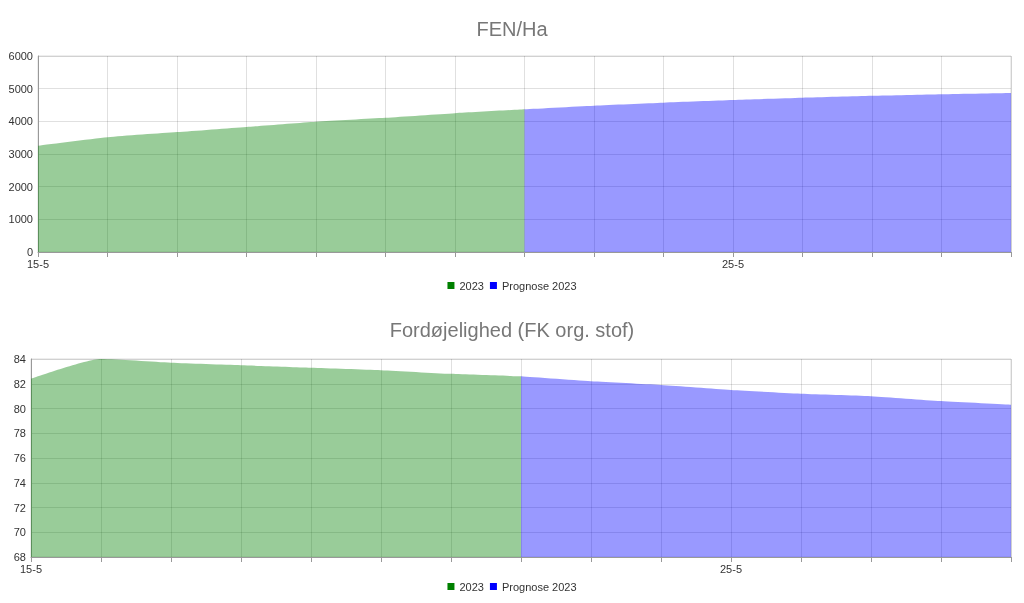 The image size is (1024, 603). I want to click on y-tick-label: 74, so click(19, 482).